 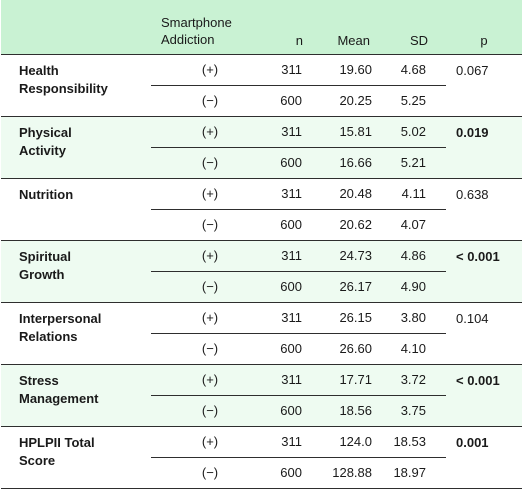 I want to click on mean-value: 128.88, so click(x=352, y=473).